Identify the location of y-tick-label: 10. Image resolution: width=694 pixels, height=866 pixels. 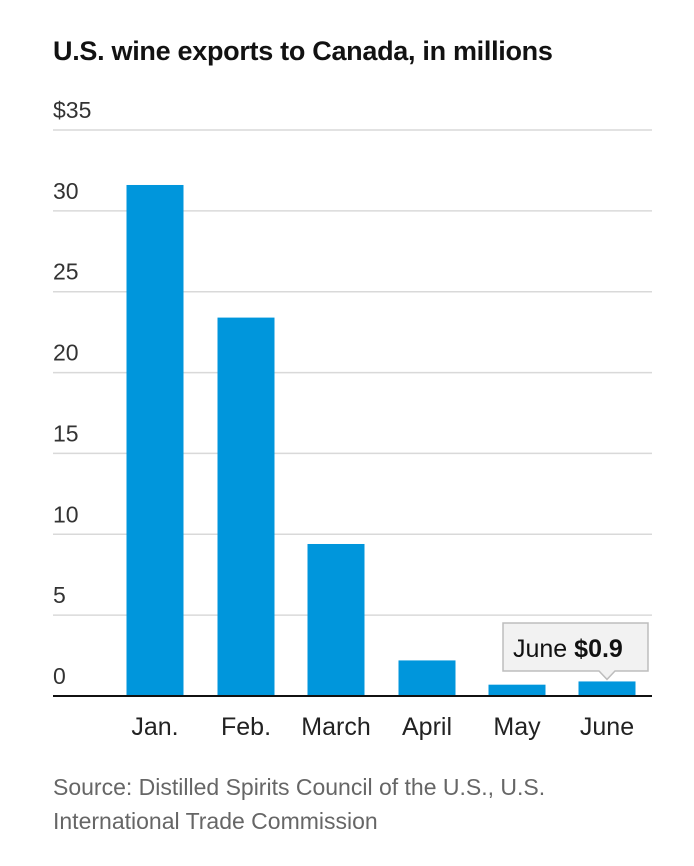
(66, 514).